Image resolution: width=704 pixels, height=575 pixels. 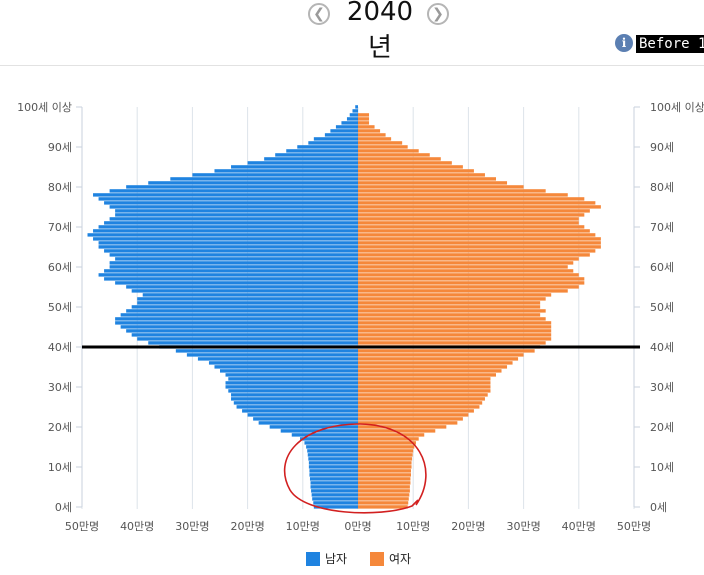 I want to click on y-tick-label-right: 70세, so click(x=662, y=227).